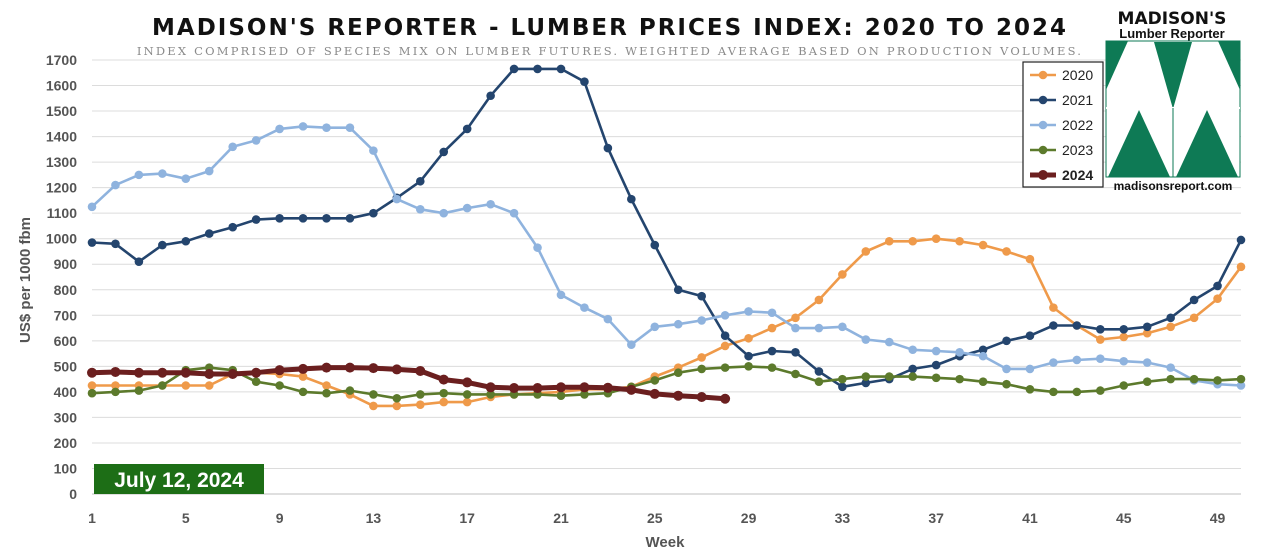 Image resolution: width=1282 pixels, height=556 pixels. I want to click on y-tick-label: 500, so click(66, 366).